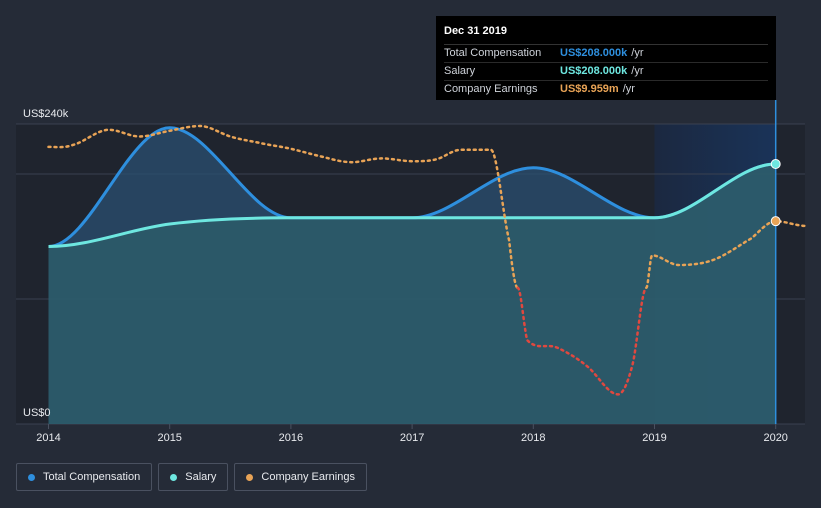 The width and height of the screenshot is (821, 508). What do you see at coordinates (46, 114) in the screenshot?
I see `y-max-label: US$240k` at bounding box center [46, 114].